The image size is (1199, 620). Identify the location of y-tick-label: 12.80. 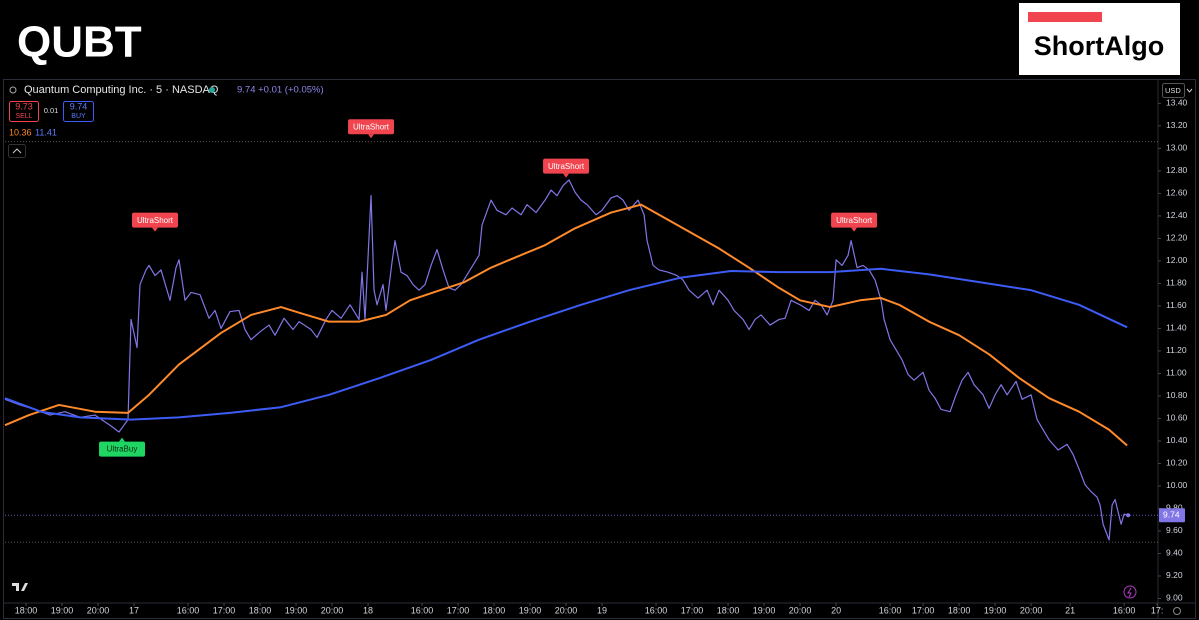
(1177, 170).